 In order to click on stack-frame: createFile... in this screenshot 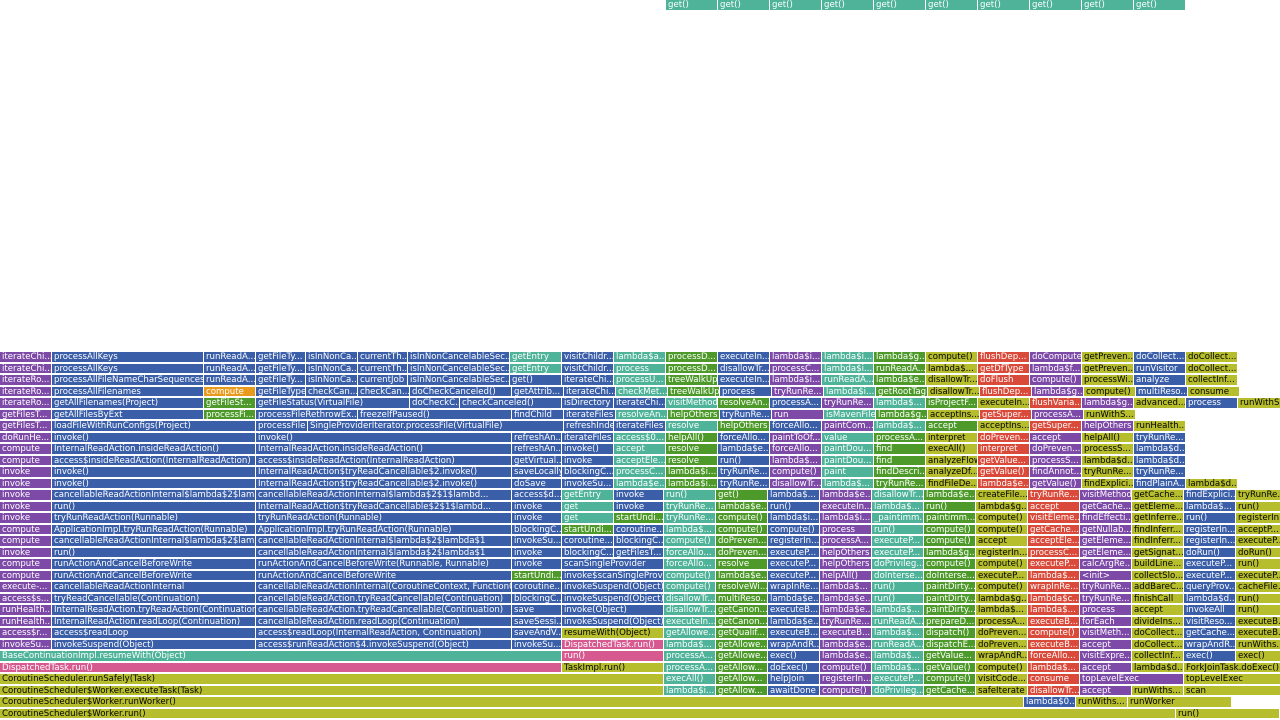, I will do `click(1002, 495)`.